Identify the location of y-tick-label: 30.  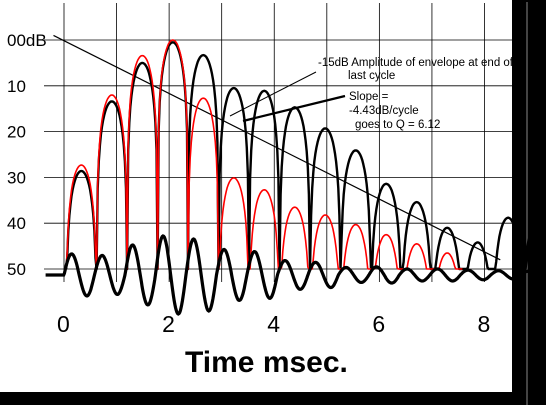
(16, 177).